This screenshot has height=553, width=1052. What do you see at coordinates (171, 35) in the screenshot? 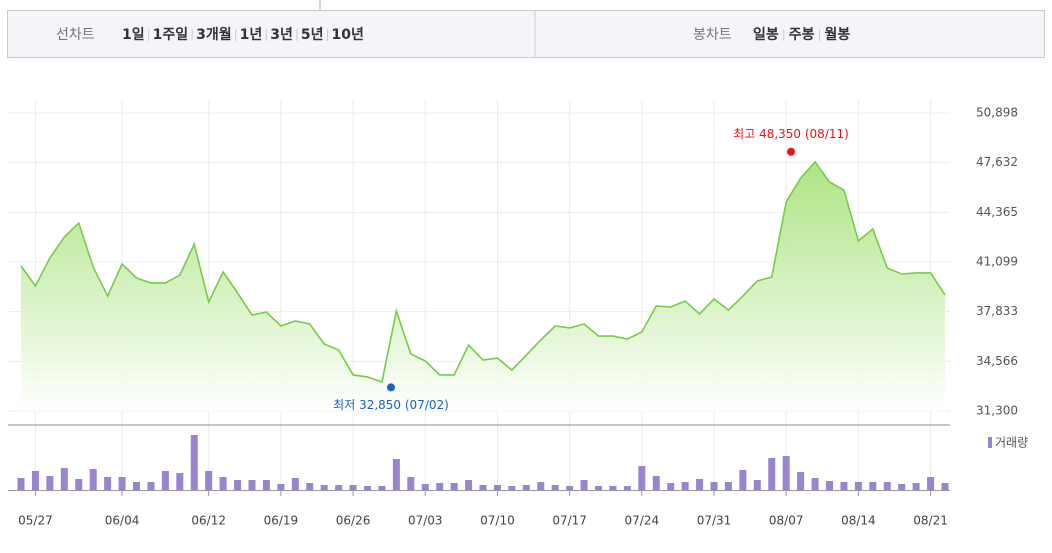
I see `period-tab: 1주일` at bounding box center [171, 35].